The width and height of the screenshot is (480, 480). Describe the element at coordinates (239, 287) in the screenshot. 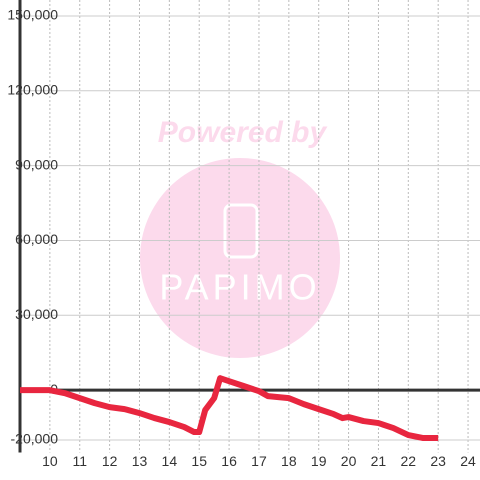

I see `watermark-logo: PAPIMO` at that location.